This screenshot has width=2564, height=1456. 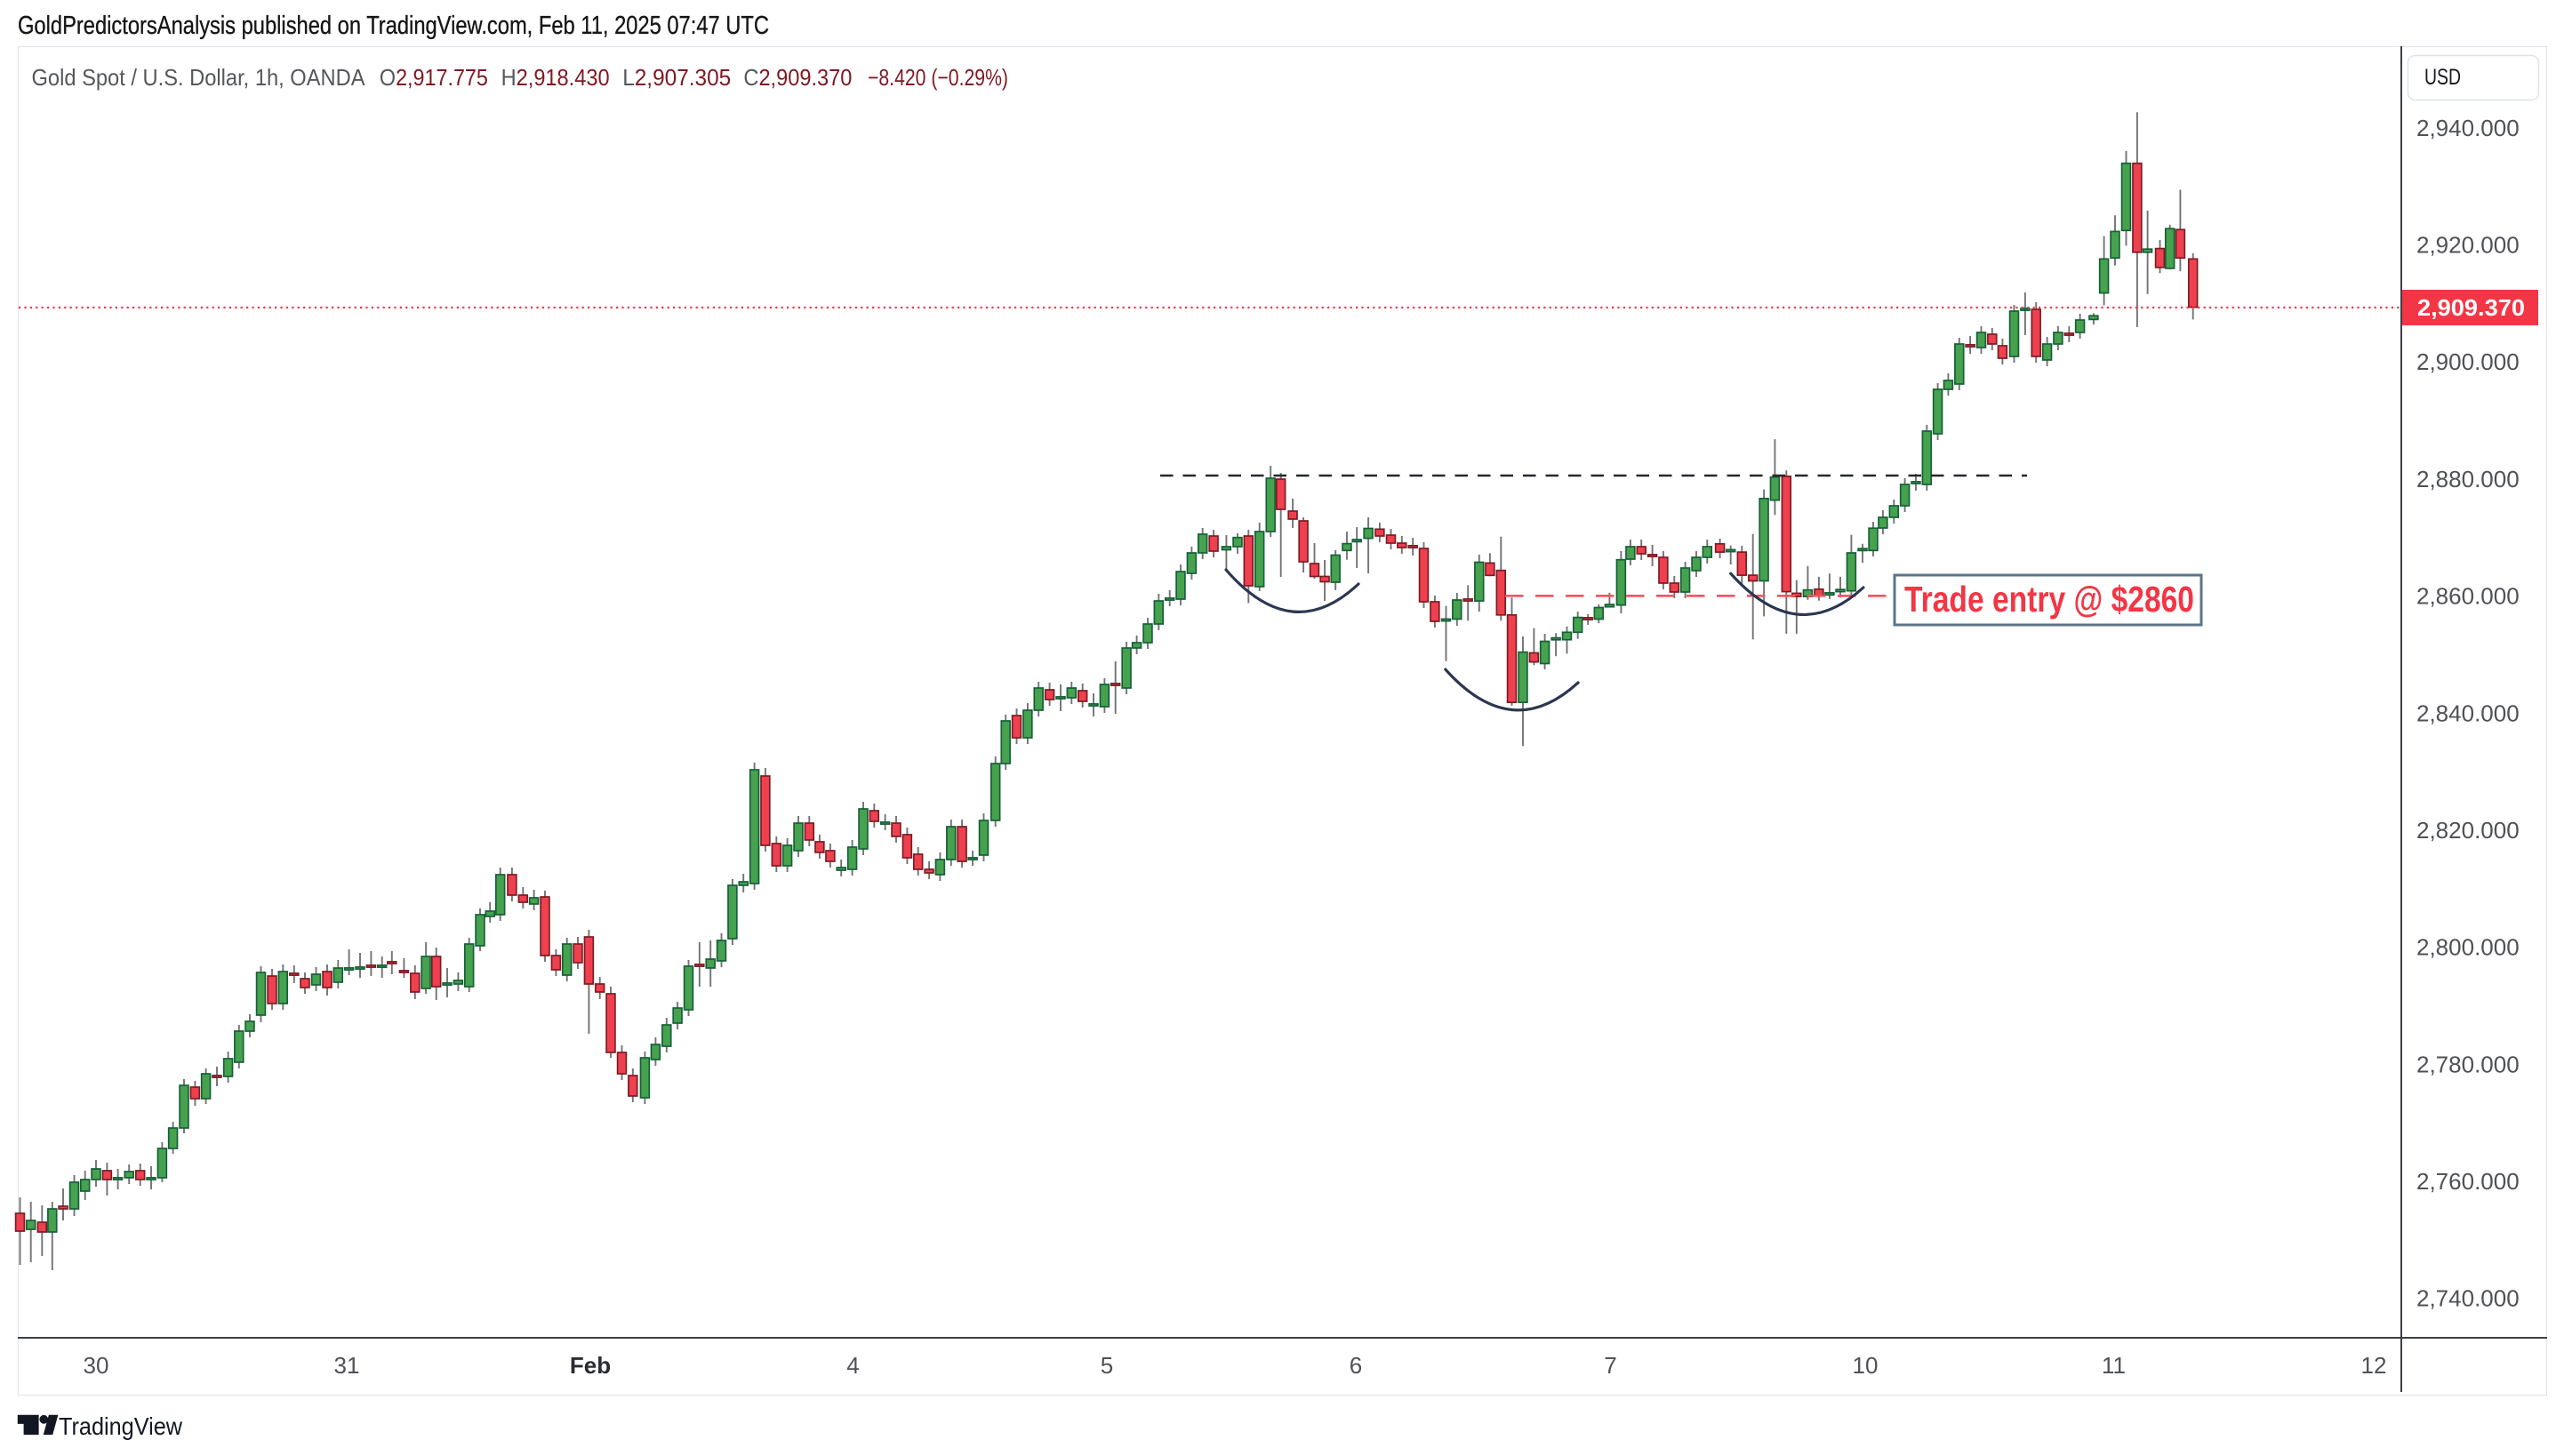 What do you see at coordinates (199, 77) in the screenshot?
I see `svg-text:Gold Spot / U.S. Dollar, 1h, O: Gold Spot / U.S. Dollar, 1h, OANDA` at bounding box center [199, 77].